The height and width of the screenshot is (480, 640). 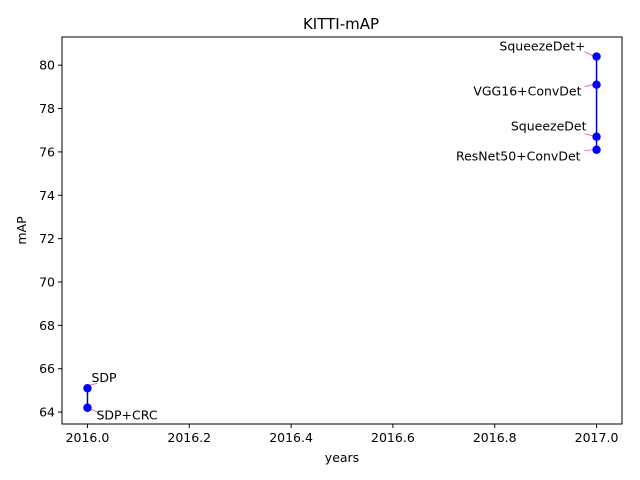 What do you see at coordinates (47, 65) in the screenshot?
I see `y-tick-label: 80` at bounding box center [47, 65].